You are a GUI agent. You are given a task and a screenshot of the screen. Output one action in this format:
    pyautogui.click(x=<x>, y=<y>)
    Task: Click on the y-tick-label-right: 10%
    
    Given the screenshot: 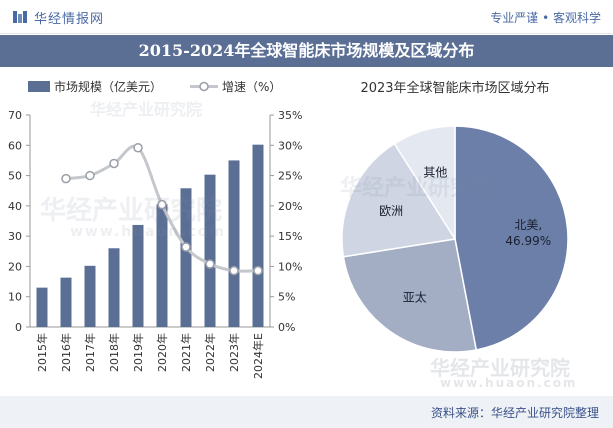 What is the action you would take?
    pyautogui.click(x=290, y=266)
    